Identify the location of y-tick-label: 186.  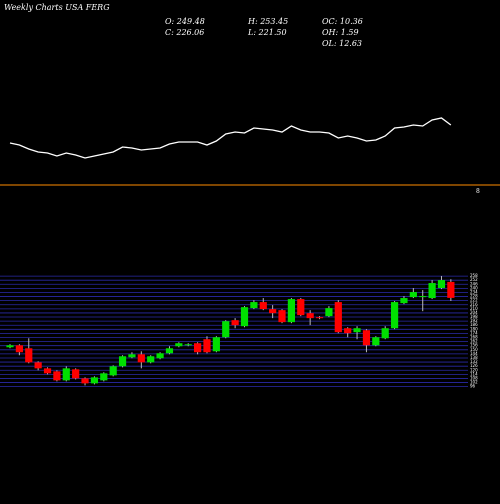
(474, 324).